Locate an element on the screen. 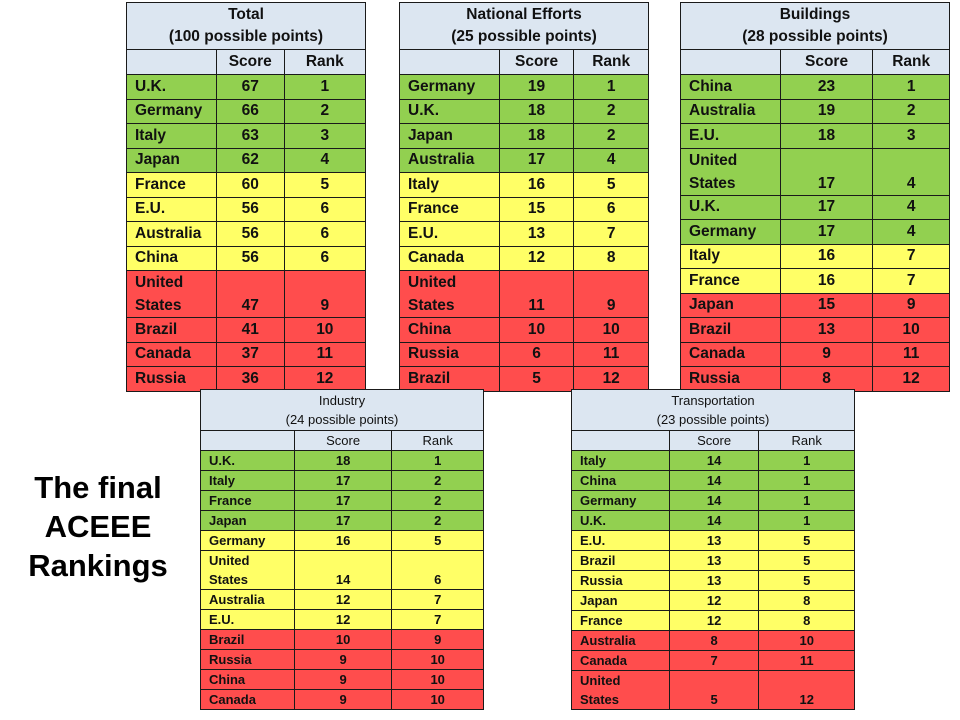 The width and height of the screenshot is (960, 720). table-row: Italy 14 1 is located at coordinates (713, 460).